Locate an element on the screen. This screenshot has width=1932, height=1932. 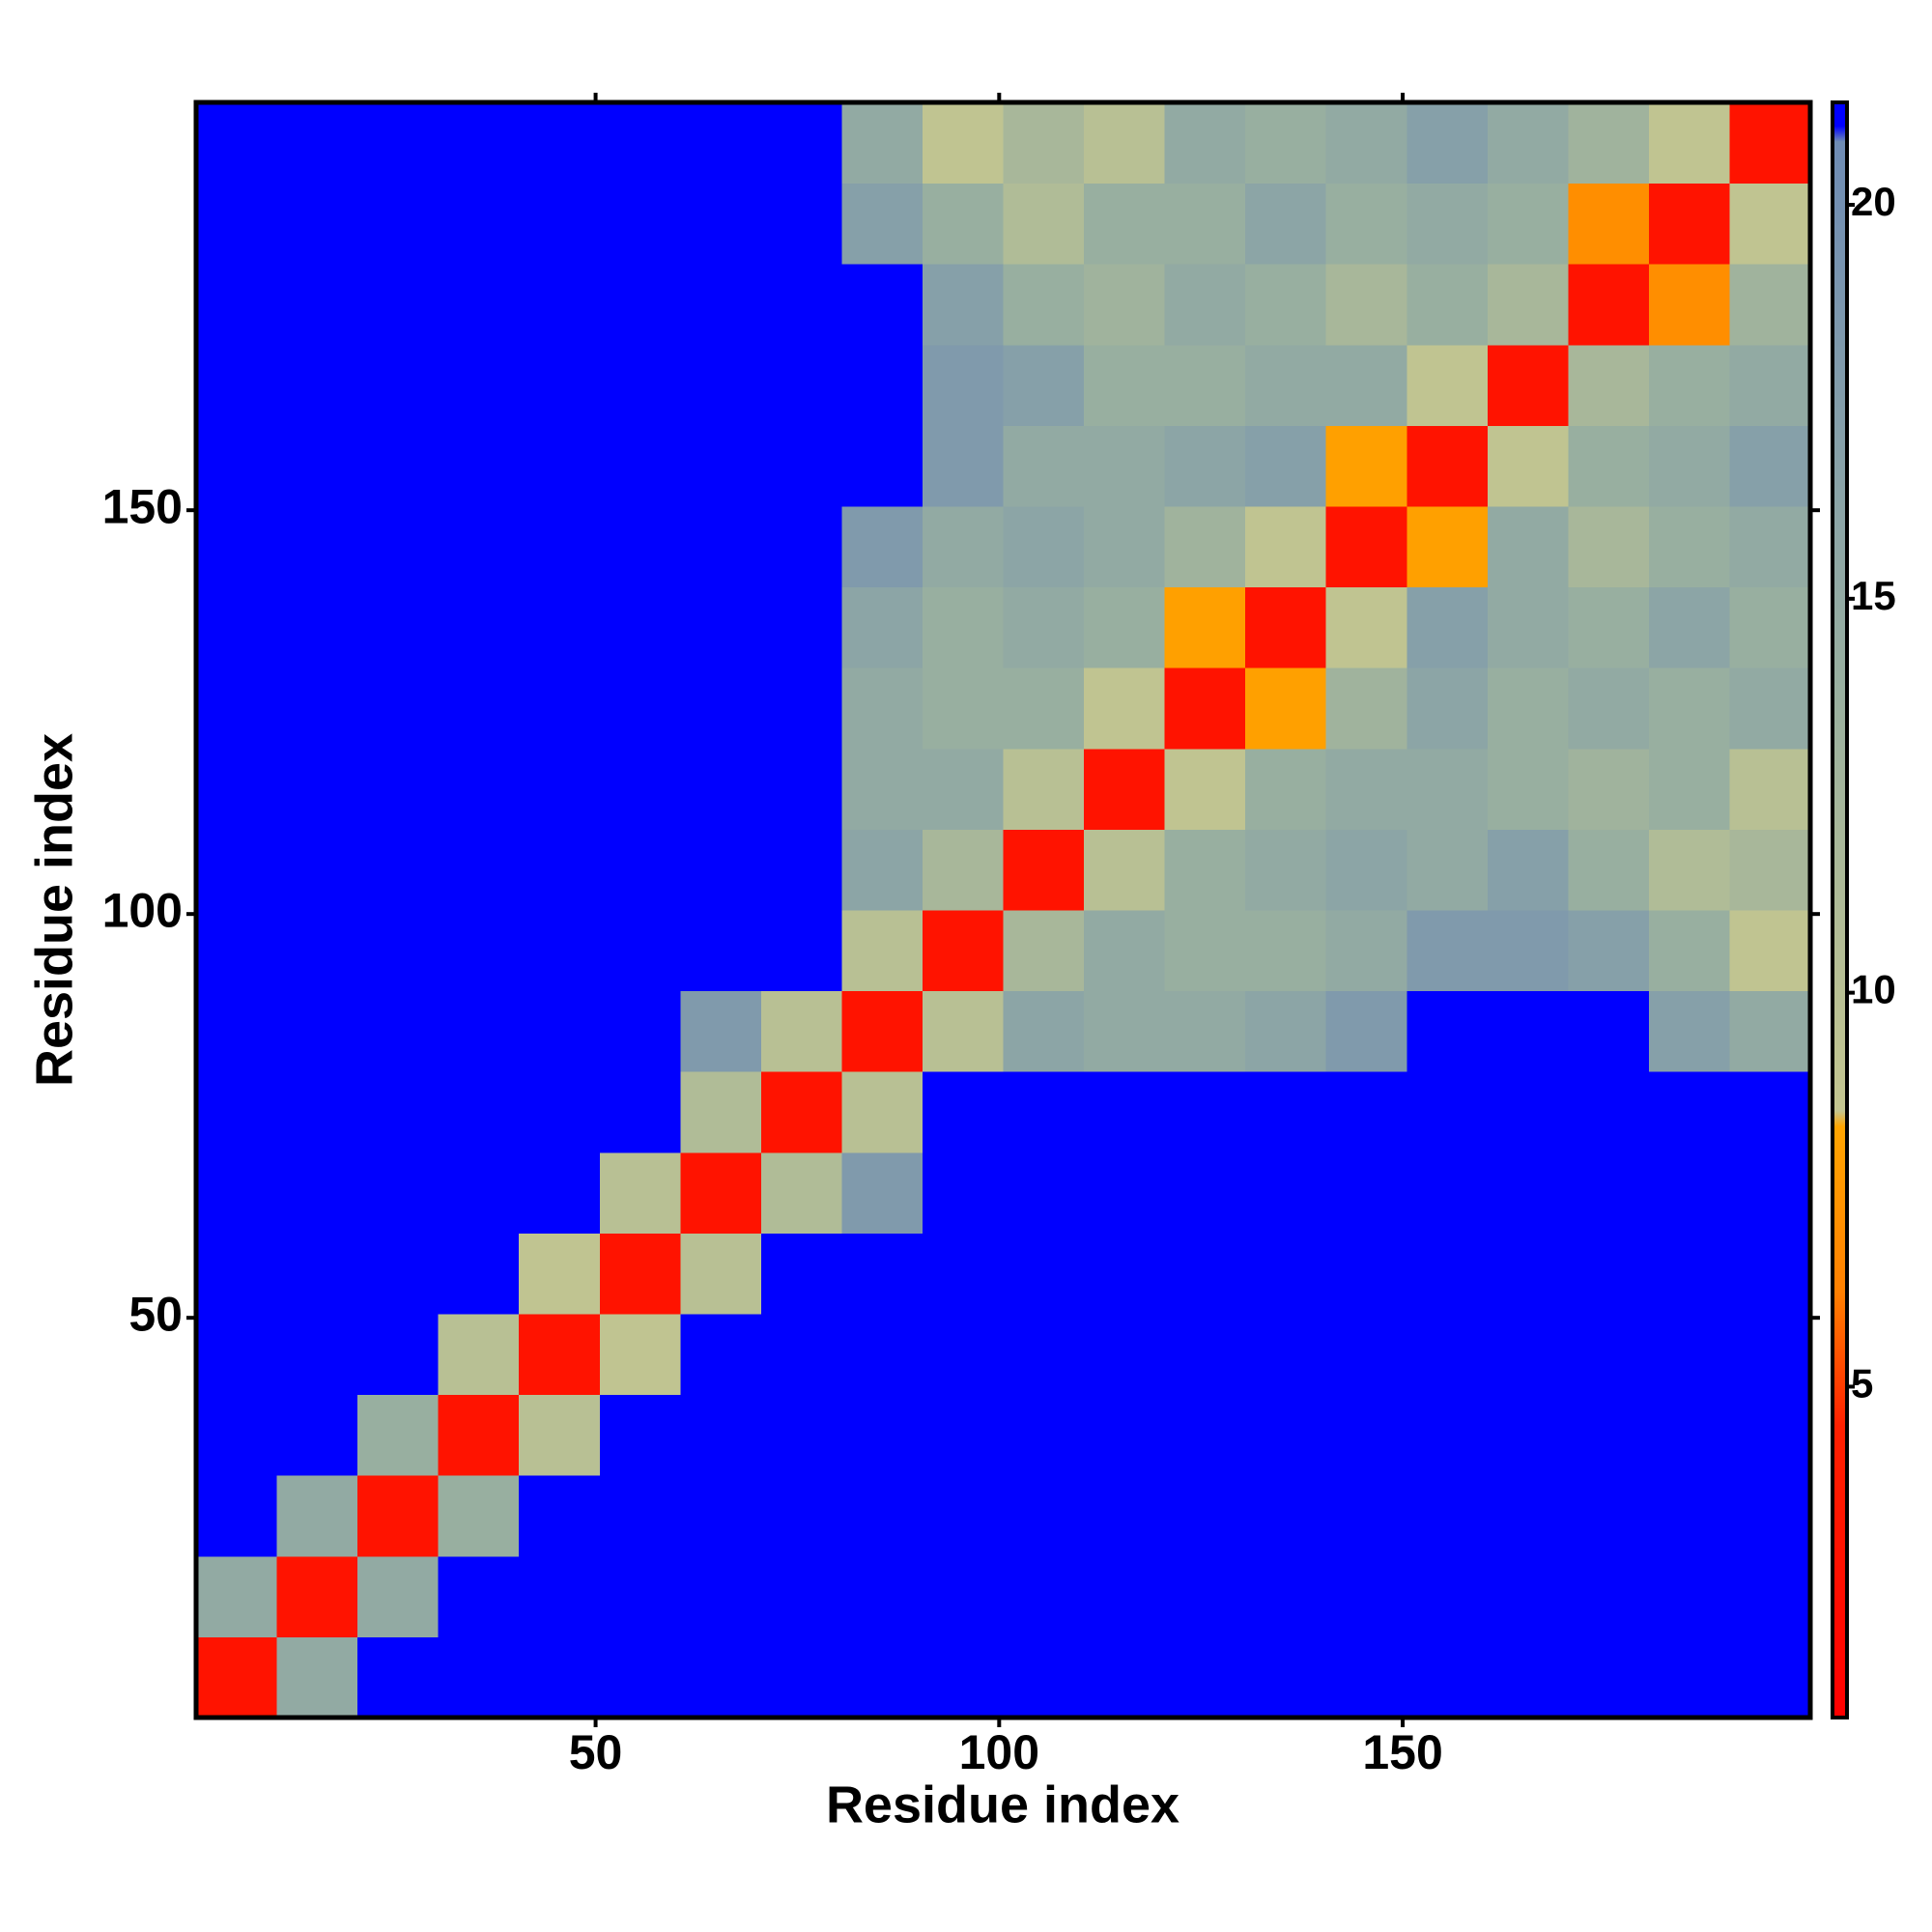
colorbar-tick-label: 15 is located at coordinates (1873, 595).